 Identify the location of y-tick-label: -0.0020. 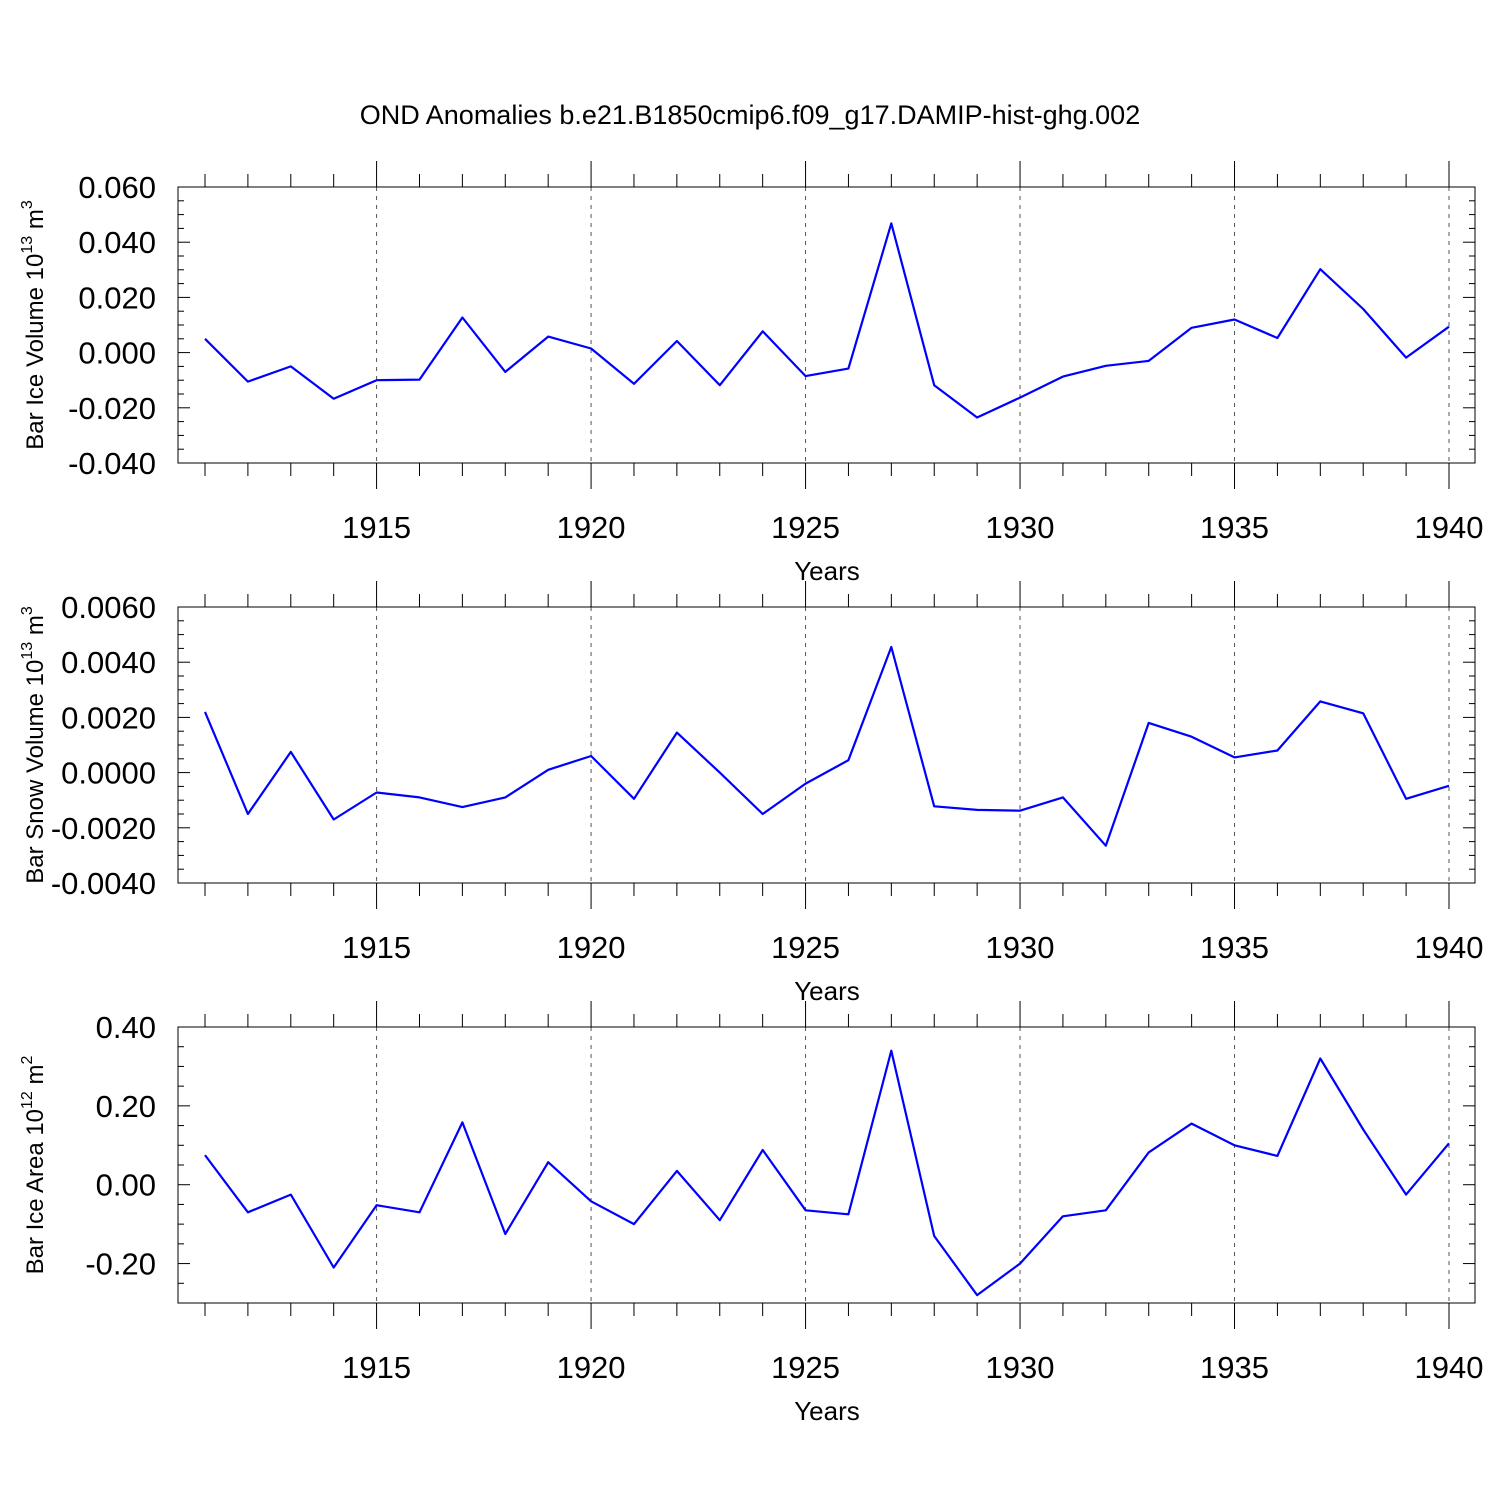
(103, 828).